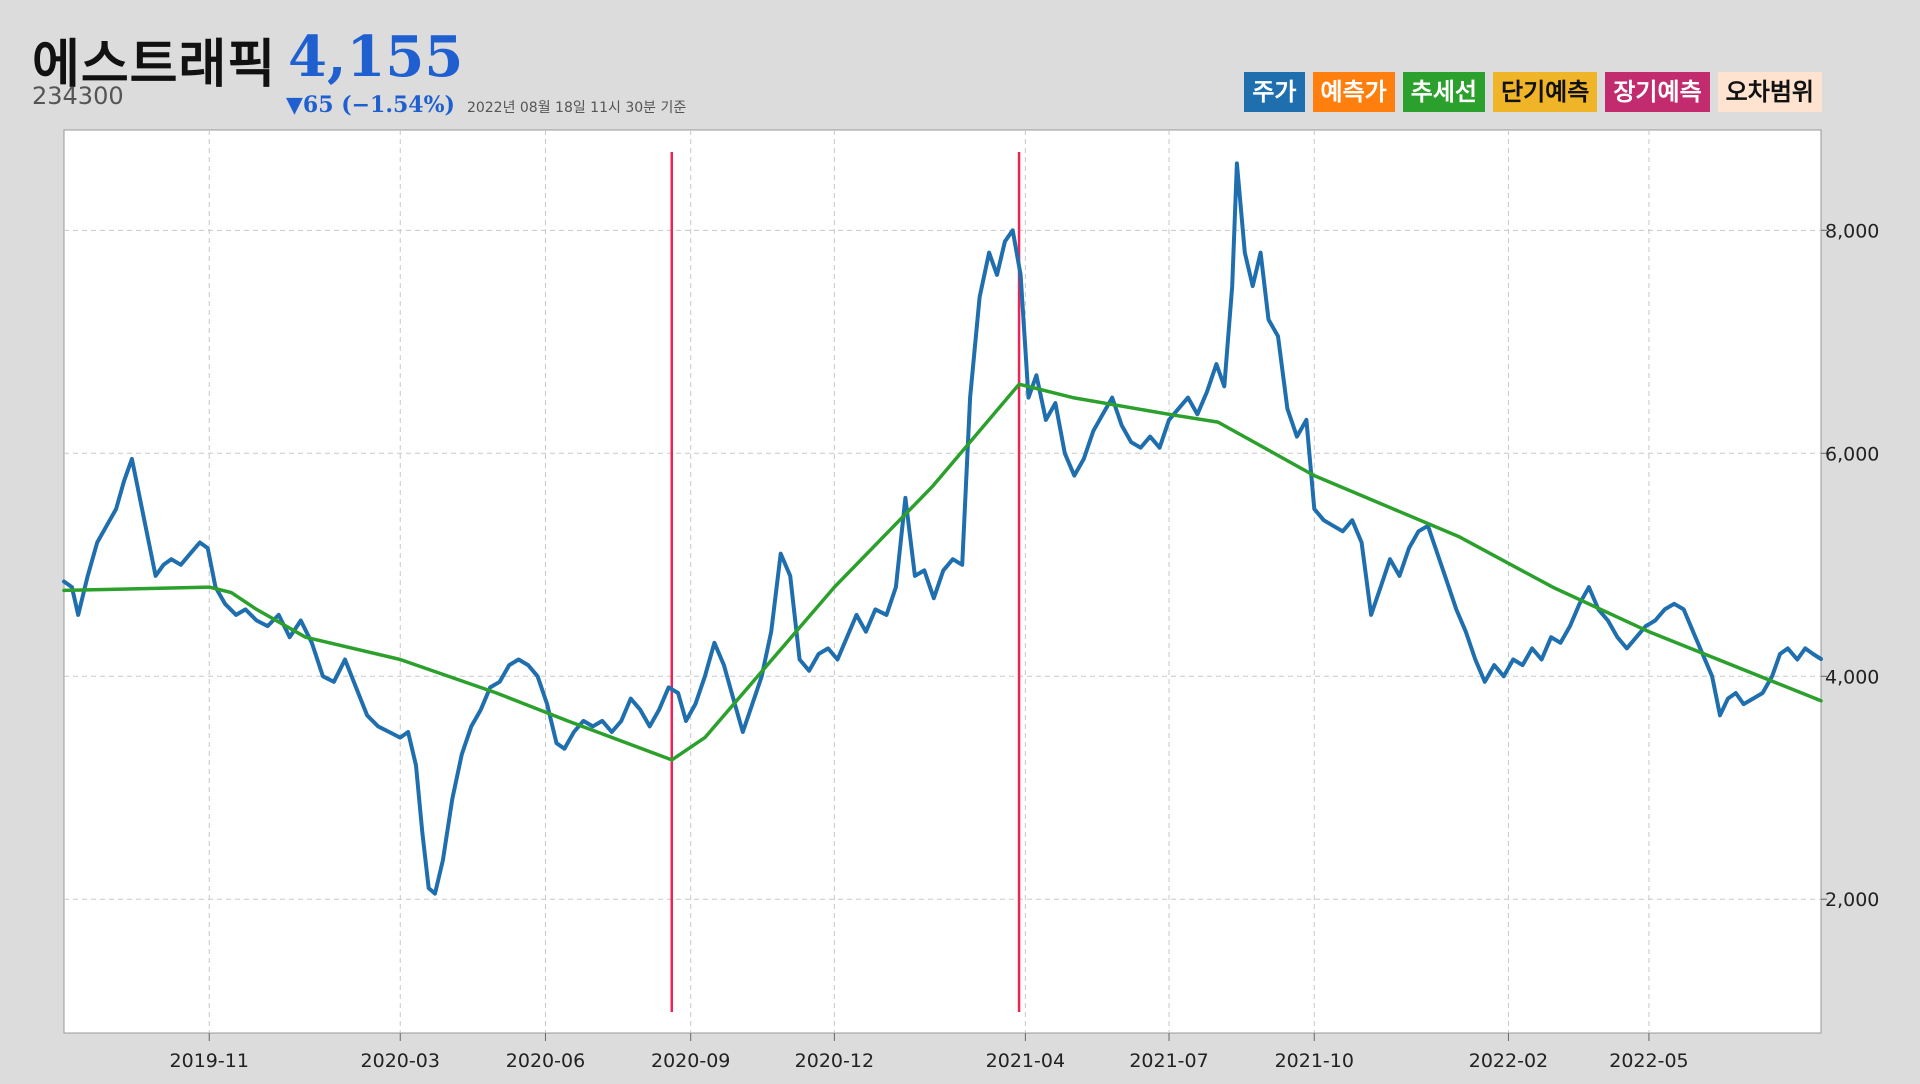  I want to click on stock-code: 234300, so click(78, 96).